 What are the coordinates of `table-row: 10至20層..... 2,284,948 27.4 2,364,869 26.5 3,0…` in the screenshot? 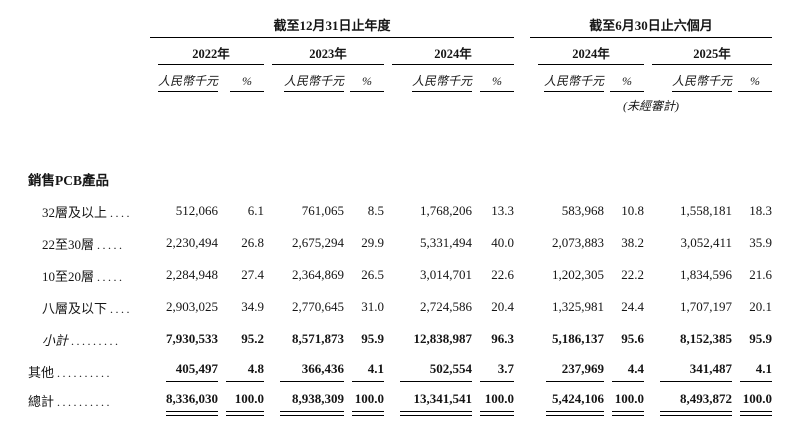 It's located at (386, 275).